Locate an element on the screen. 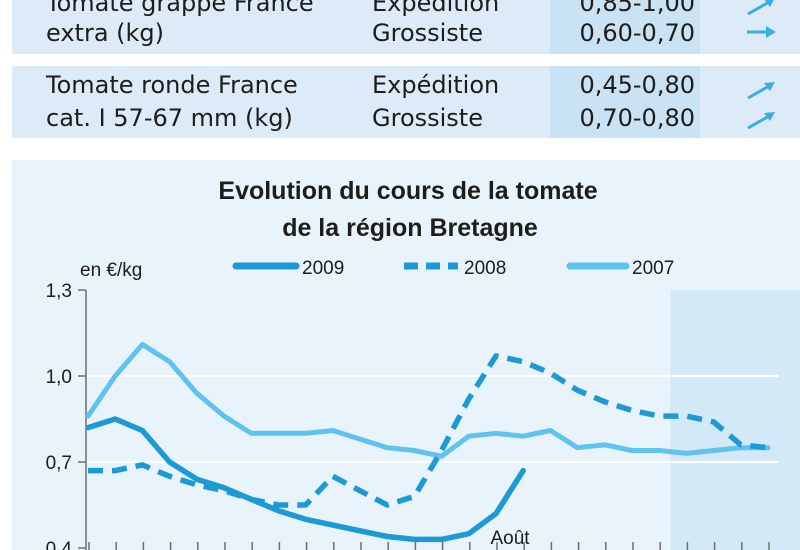  product-name-line: extra (kg) is located at coordinates (105, 33).